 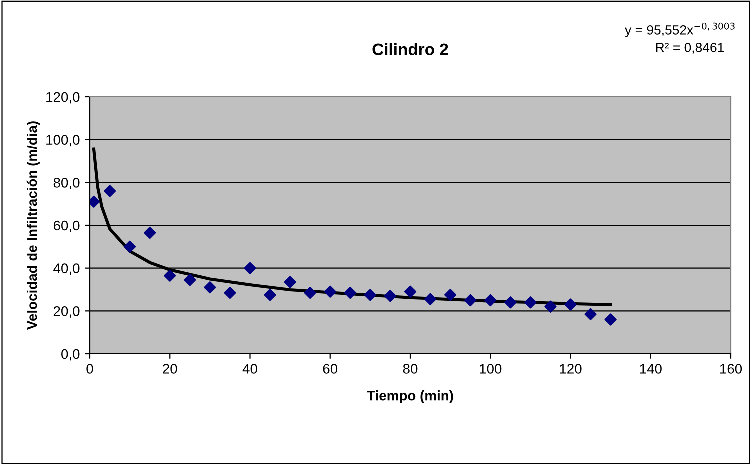 I want to click on y-tick-label: 100,0, so click(x=63, y=141).